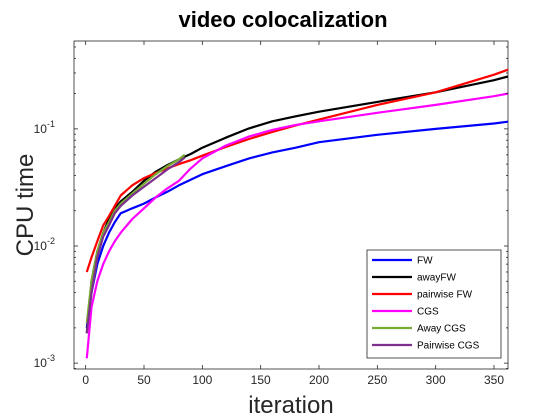 This screenshot has width=560, height=420. What do you see at coordinates (425, 261) in the screenshot?
I see `legend-label-0: FW` at bounding box center [425, 261].